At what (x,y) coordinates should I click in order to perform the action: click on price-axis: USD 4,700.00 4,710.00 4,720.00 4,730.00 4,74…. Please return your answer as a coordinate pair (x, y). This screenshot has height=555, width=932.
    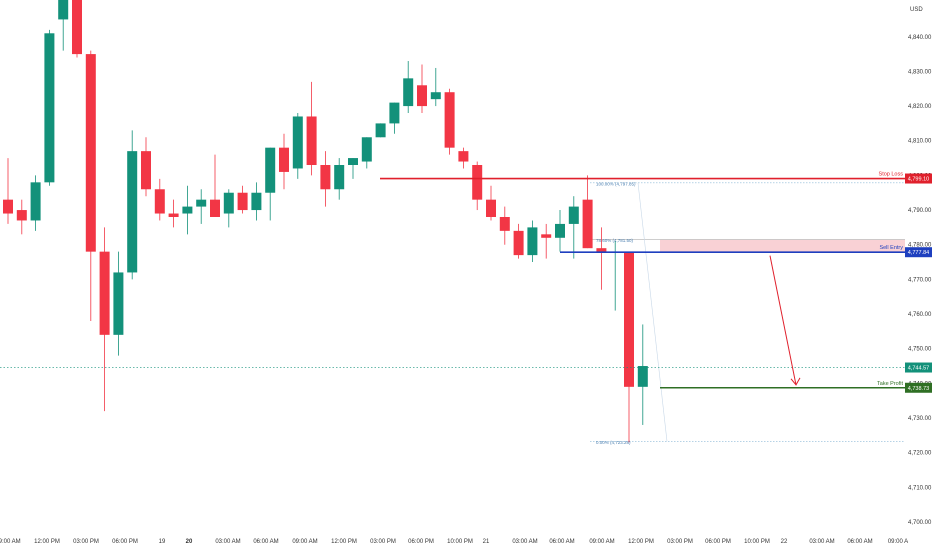
    Looking at the image, I should click on (920, 266).